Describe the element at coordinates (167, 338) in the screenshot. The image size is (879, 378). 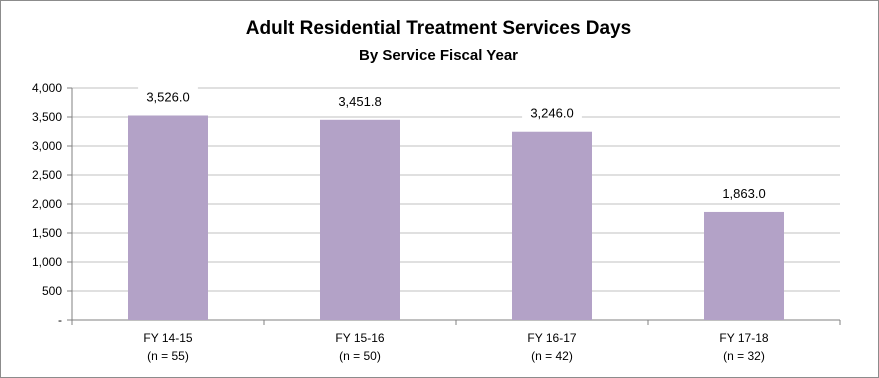
I see `x-category-label: FY 14-15` at that location.